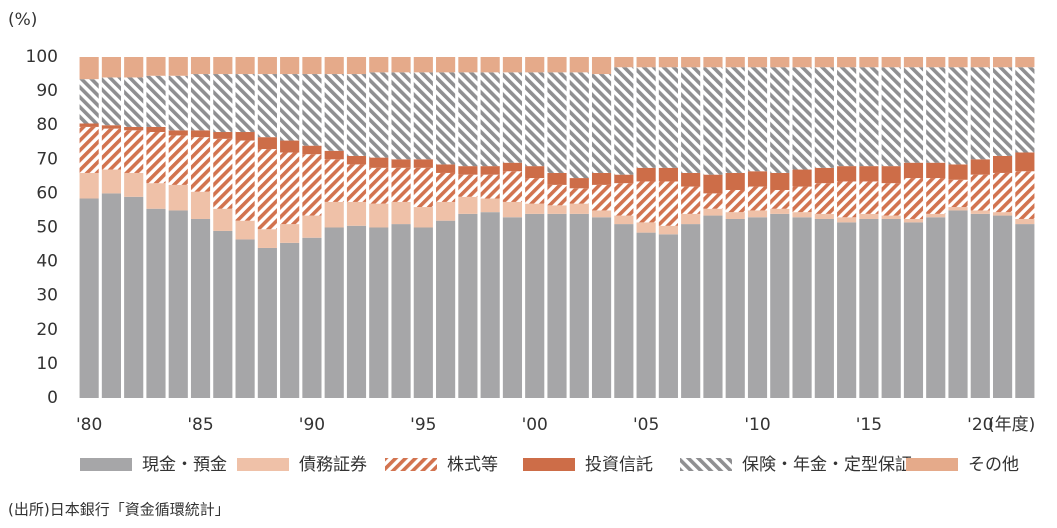 Image resolution: width=1057 pixels, height=528 pixels. I want to click on y-tick-label: 10, so click(47, 364).